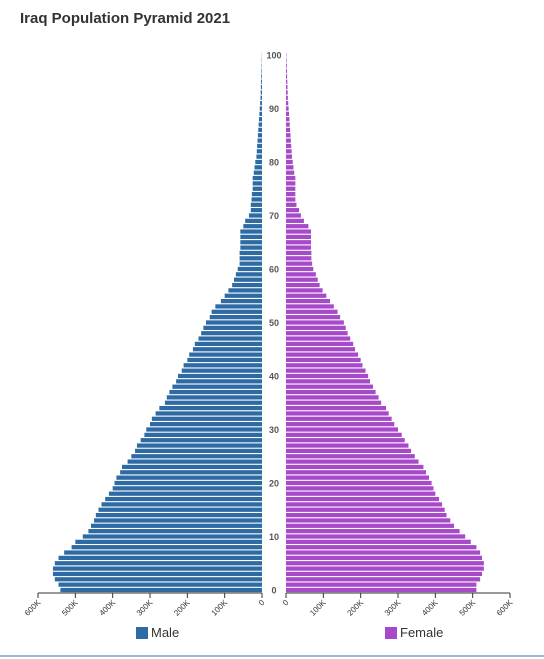  What do you see at coordinates (145, 608) in the screenshot?
I see `male-x-tick-label: 300K` at bounding box center [145, 608].